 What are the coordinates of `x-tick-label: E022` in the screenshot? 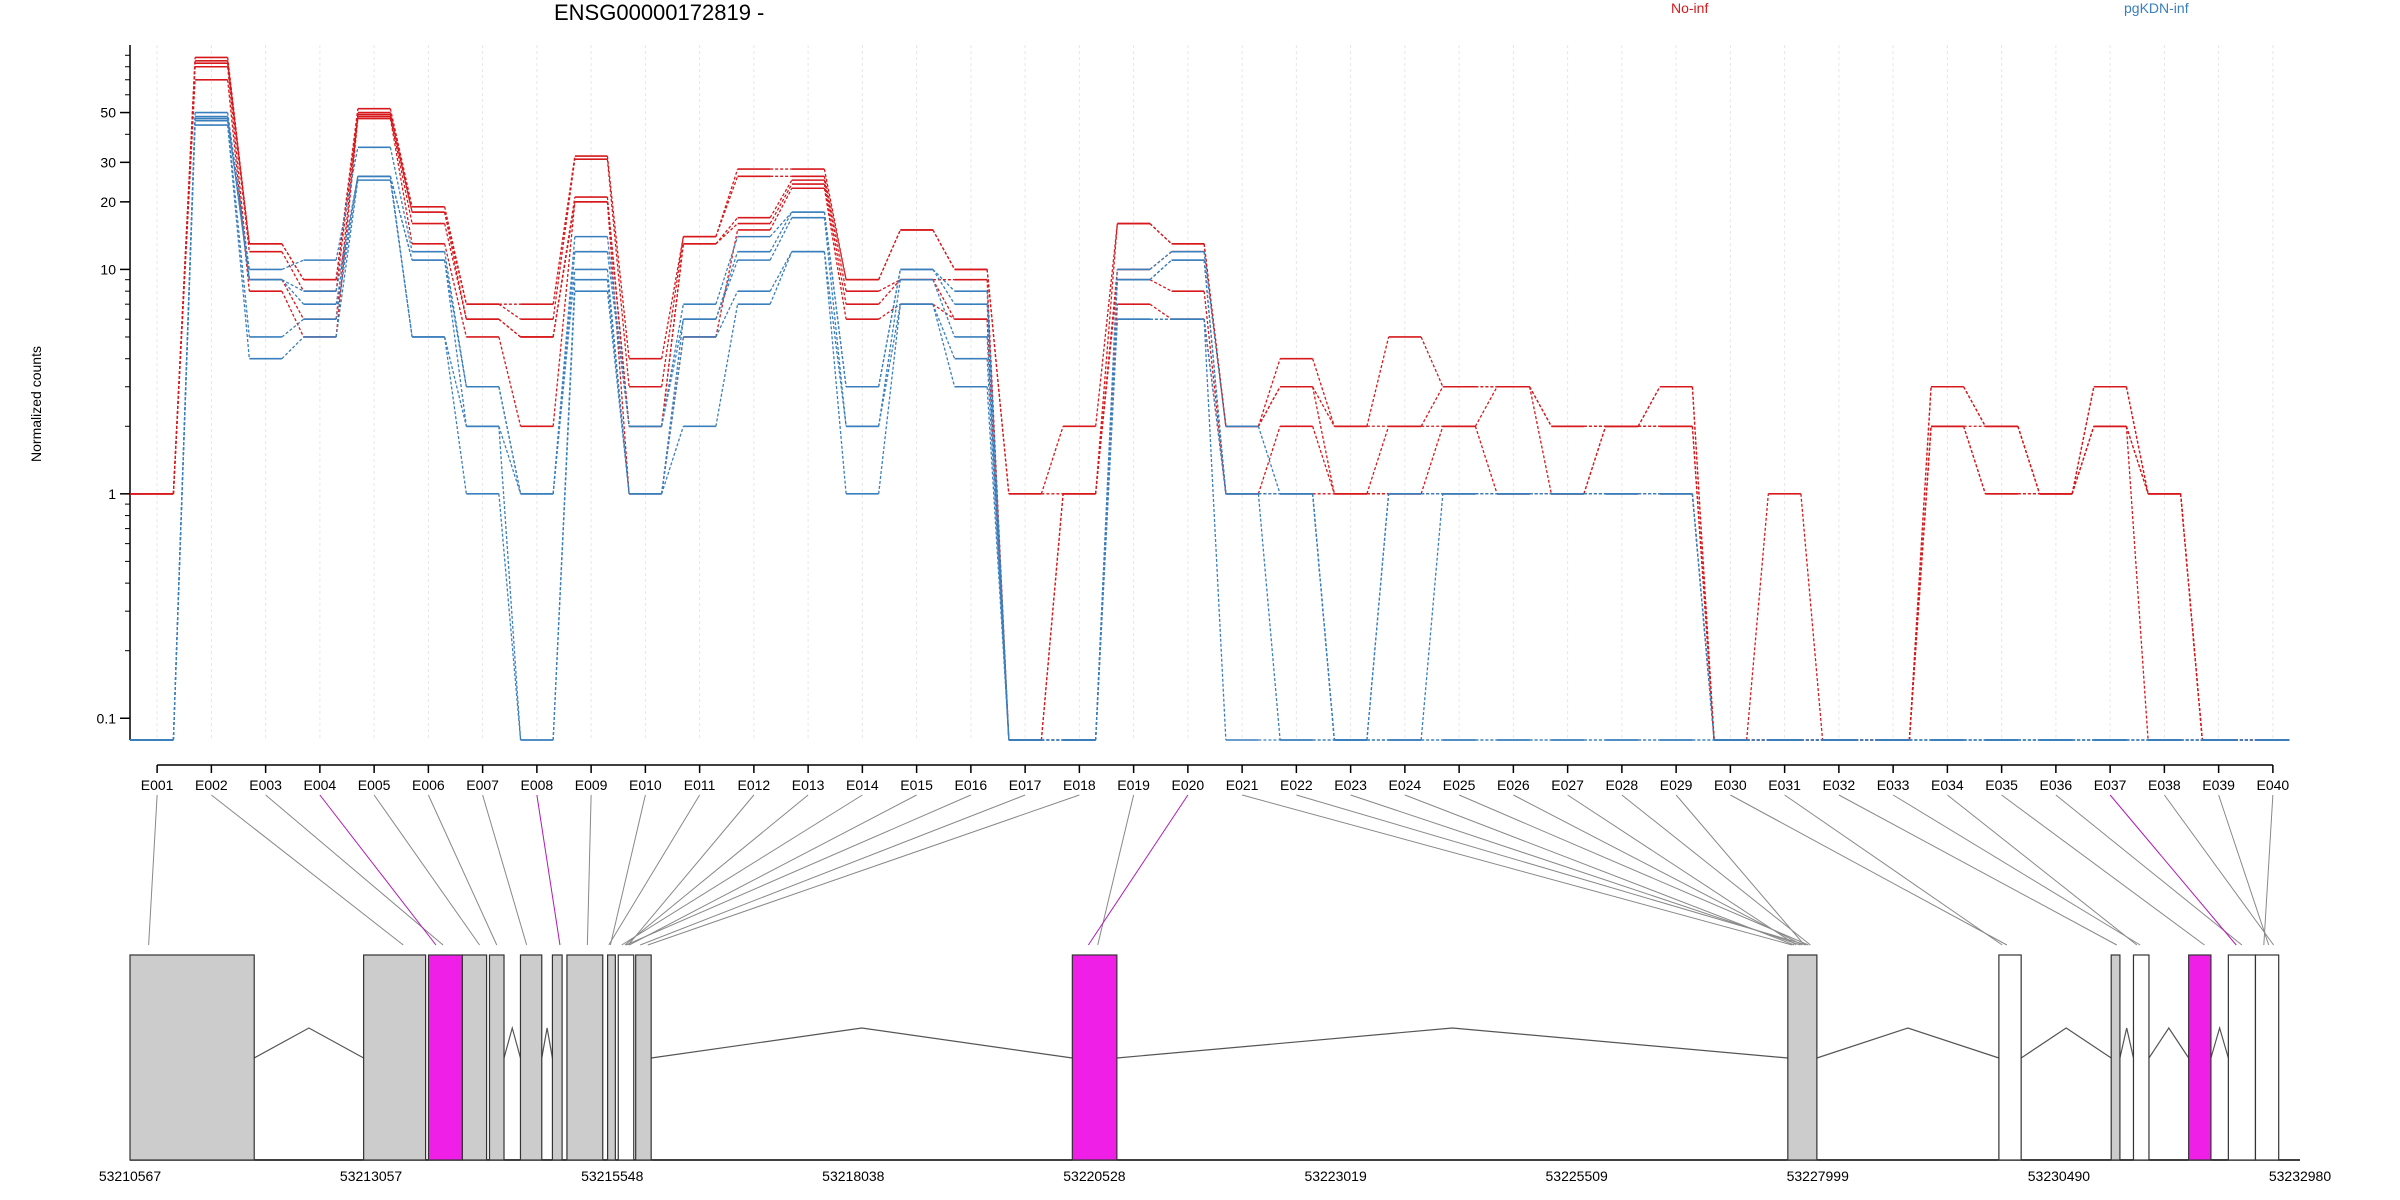 It's located at (1296, 785).